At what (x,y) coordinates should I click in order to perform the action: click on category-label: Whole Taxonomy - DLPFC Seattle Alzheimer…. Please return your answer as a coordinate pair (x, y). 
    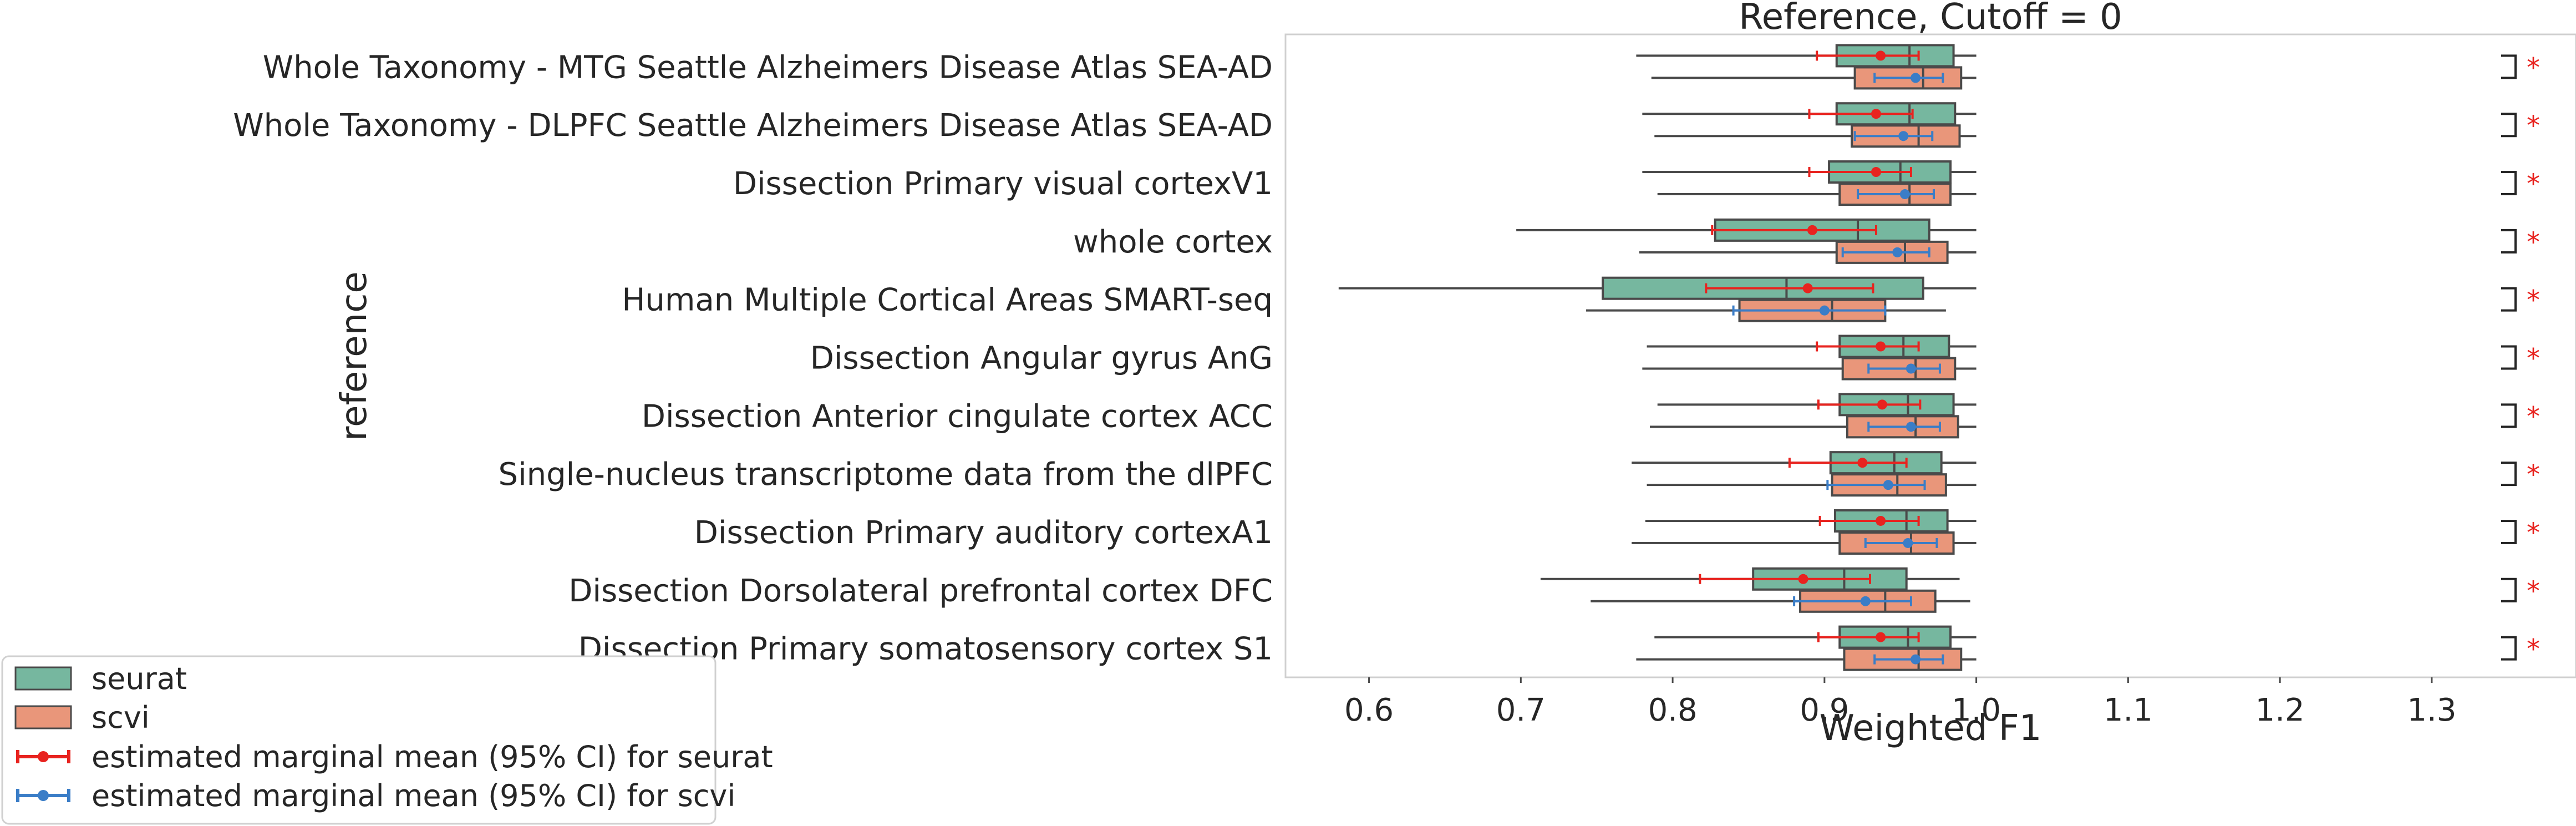
    Looking at the image, I should click on (753, 126).